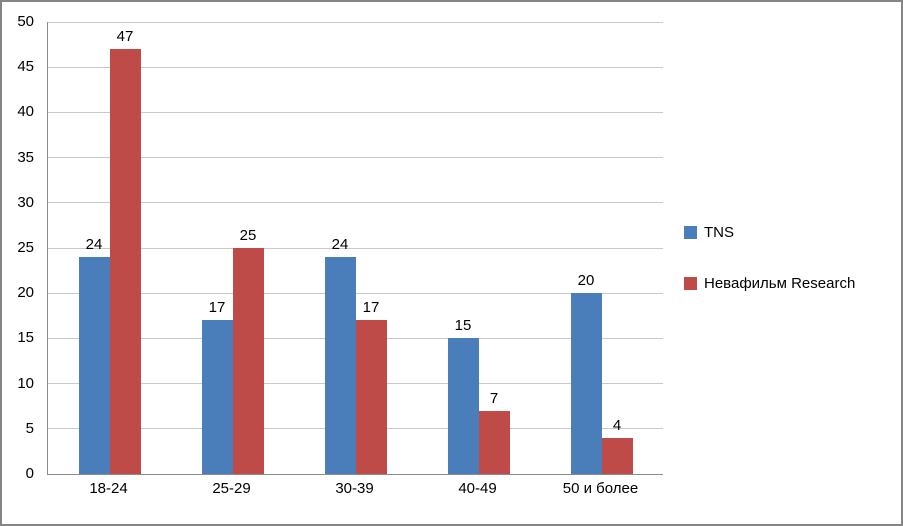  What do you see at coordinates (617, 425) in the screenshot?
I see `bar-value-label: 4` at bounding box center [617, 425].